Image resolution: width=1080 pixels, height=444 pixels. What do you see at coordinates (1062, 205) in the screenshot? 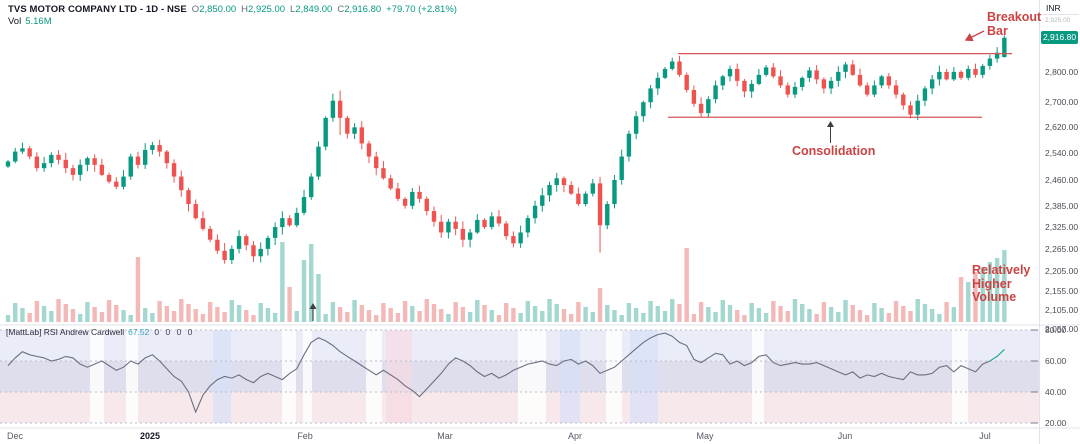
I see `price-axis-label: 2,385.00` at bounding box center [1062, 205].